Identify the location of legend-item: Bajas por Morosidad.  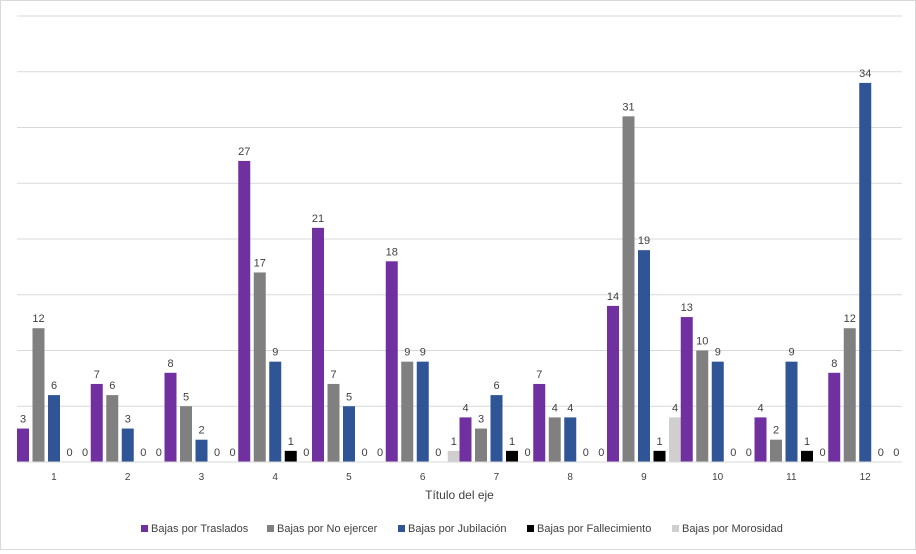
(727, 529).